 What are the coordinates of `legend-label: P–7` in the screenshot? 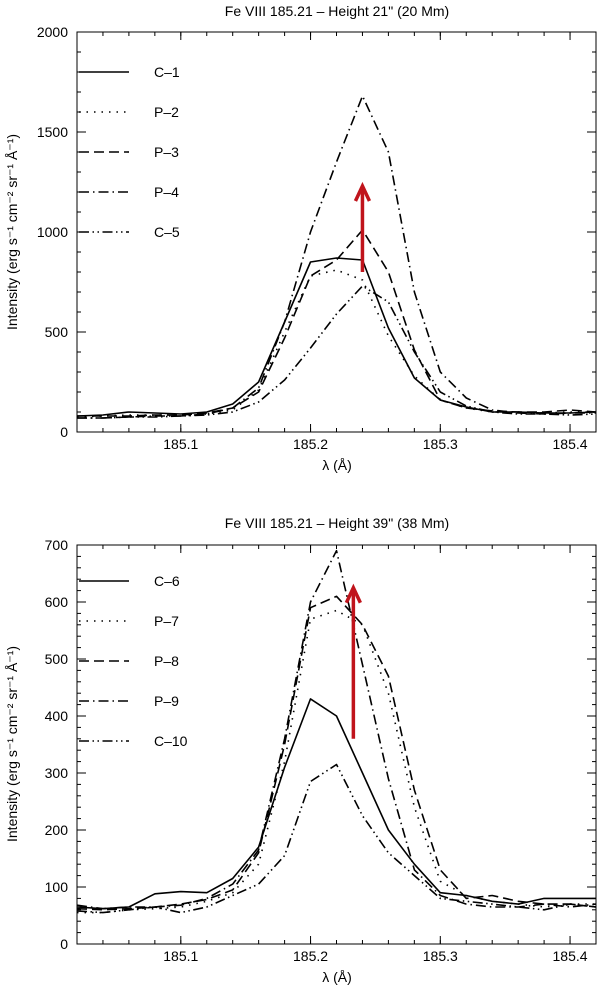 It's located at (166, 621).